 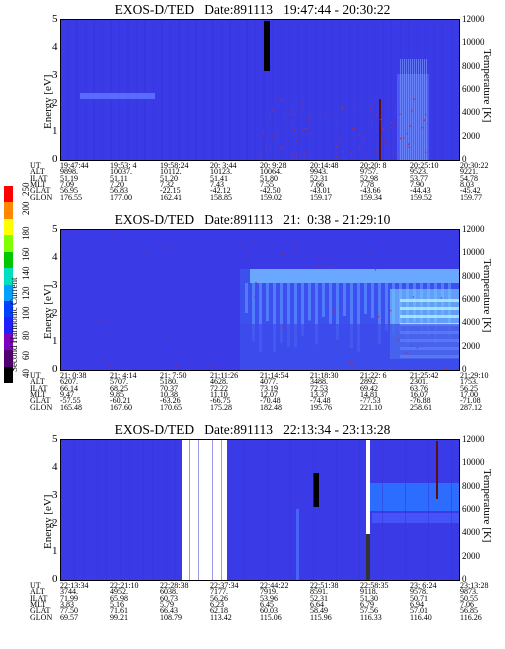 What do you see at coordinates (117, 184) in the screenshot?
I see `ephemeris-value: 7.20` at bounding box center [117, 184].